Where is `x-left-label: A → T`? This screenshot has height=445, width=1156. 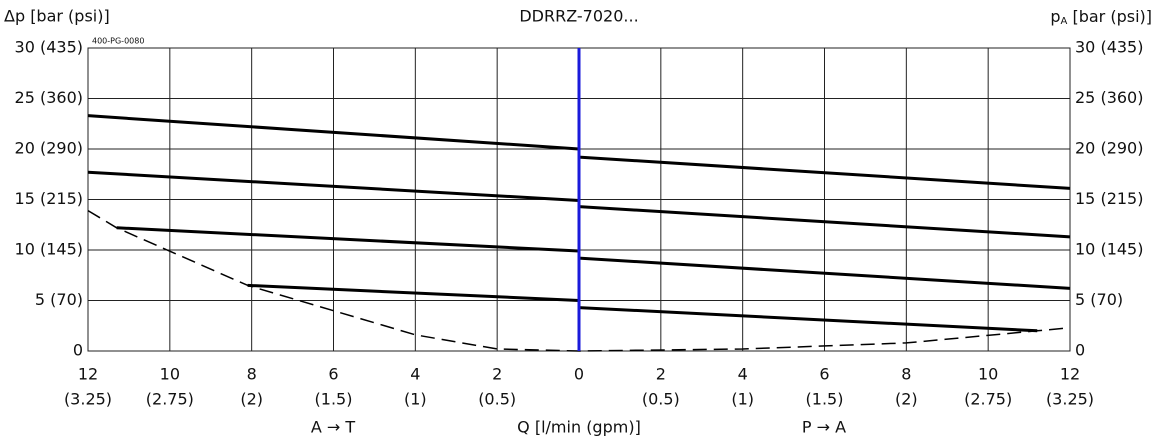
x-left-label: A → T is located at coordinates (333, 427).